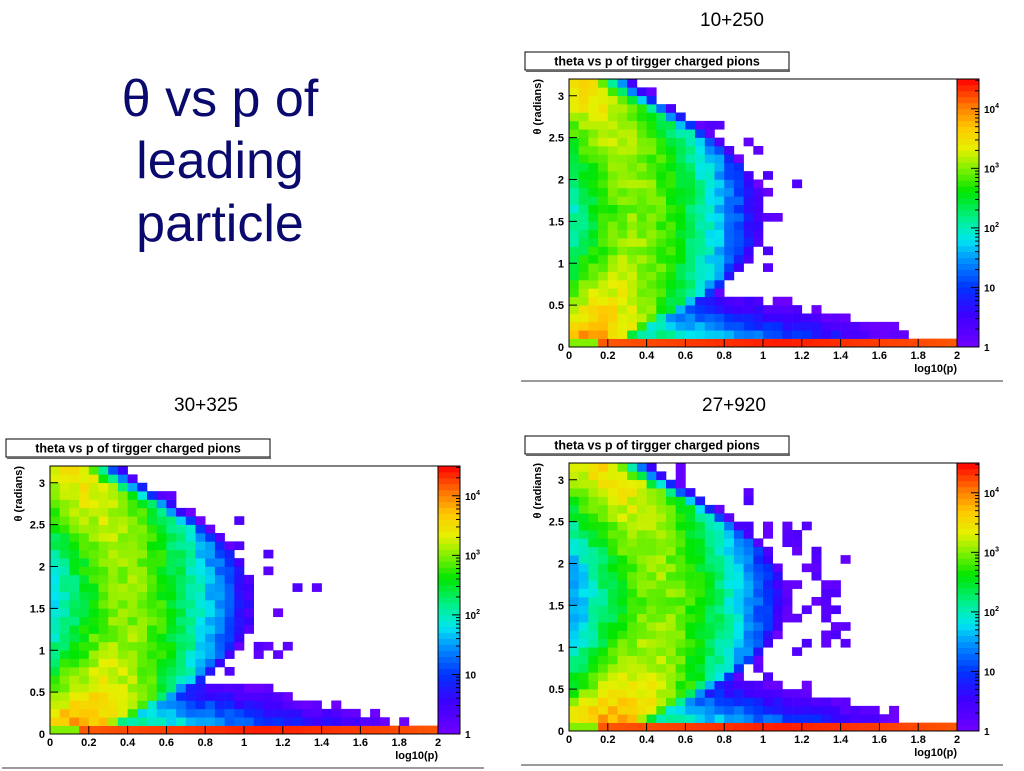  What do you see at coordinates (957, 356) in the screenshot?
I see `x-tick-label: 2` at bounding box center [957, 356].